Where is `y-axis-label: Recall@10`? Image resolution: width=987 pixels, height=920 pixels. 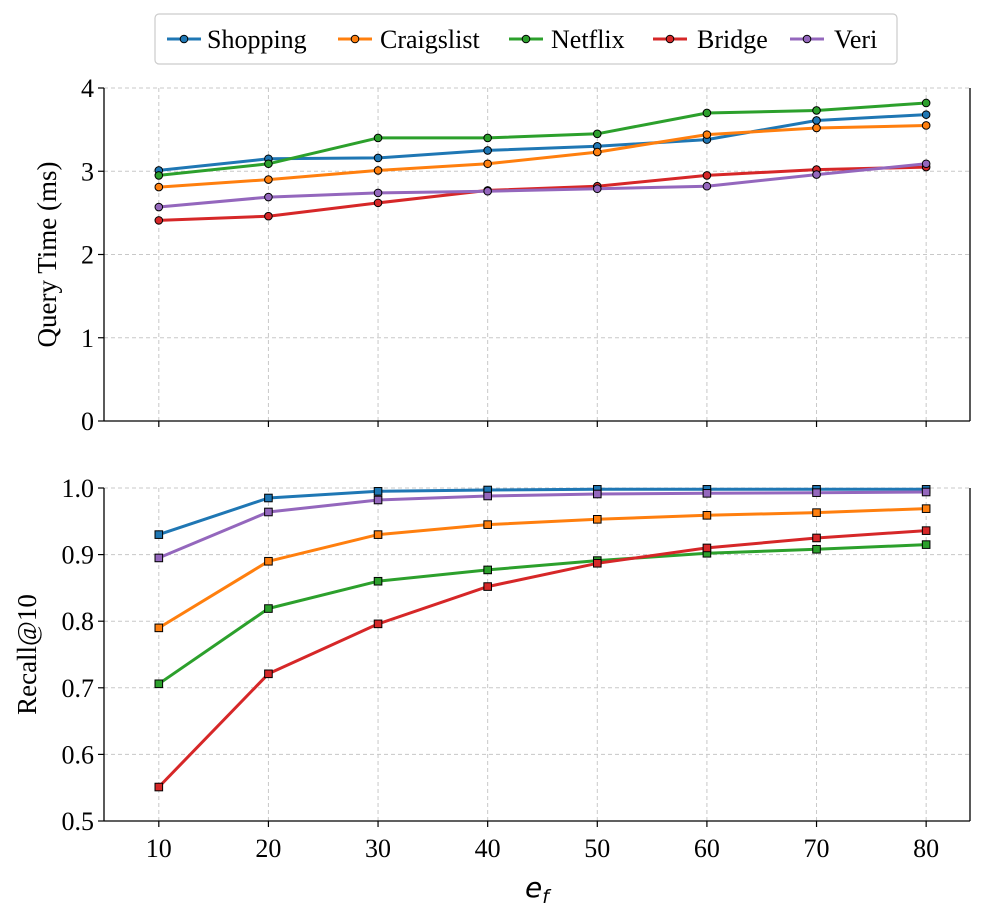 y-axis-label: Recall@10 is located at coordinates (27, 654).